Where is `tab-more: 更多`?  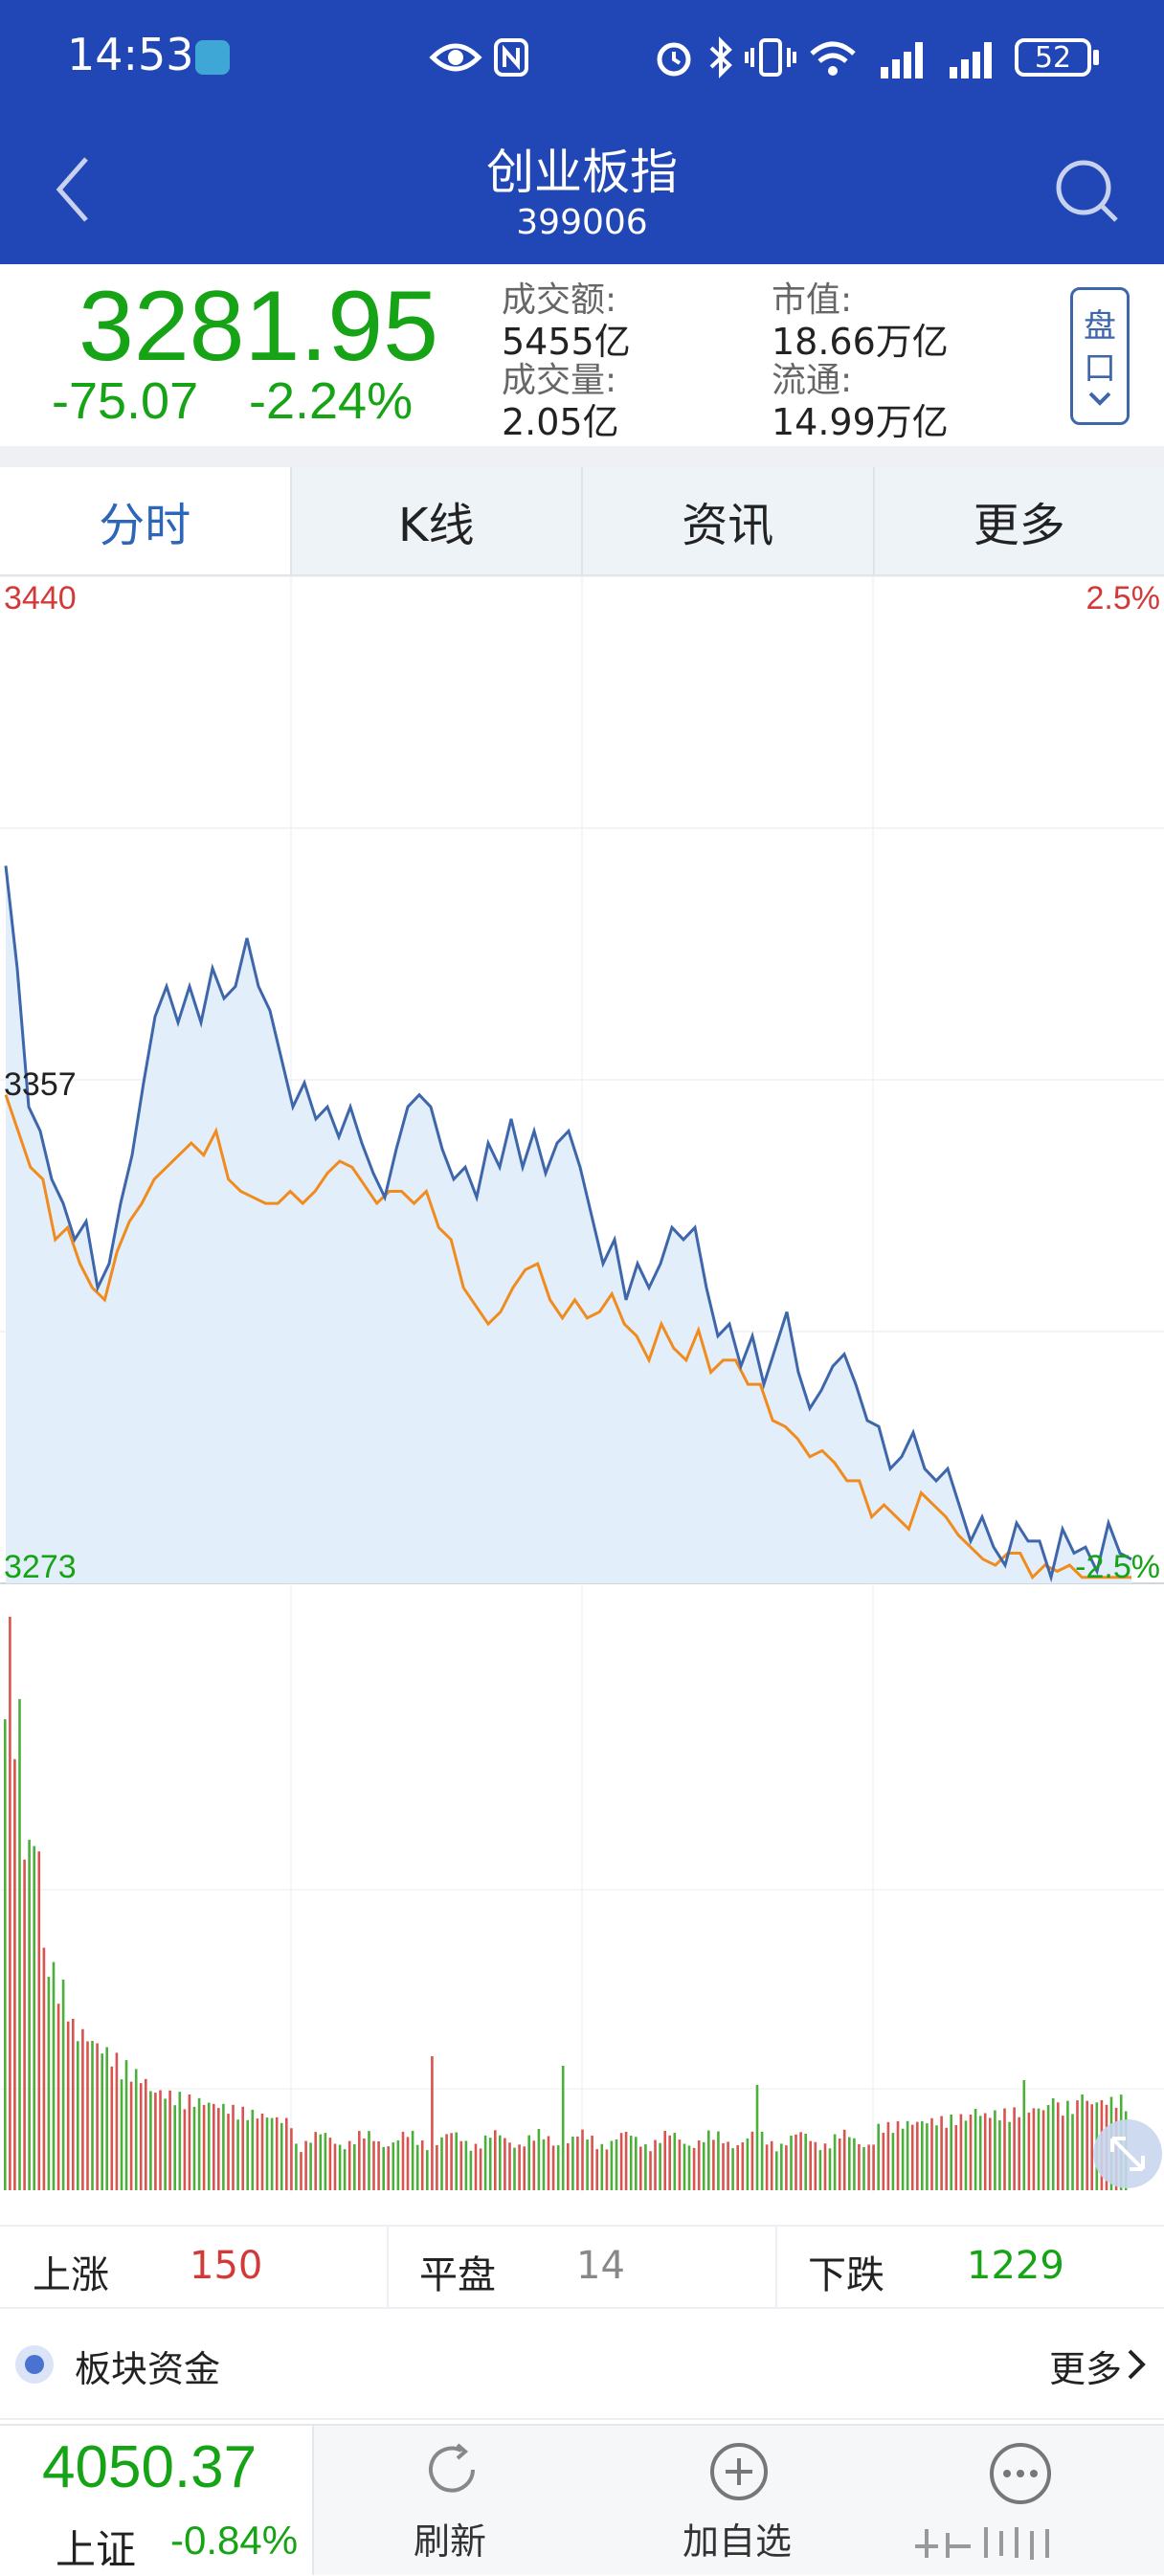
tab-more: 更多 is located at coordinates (1020, 521).